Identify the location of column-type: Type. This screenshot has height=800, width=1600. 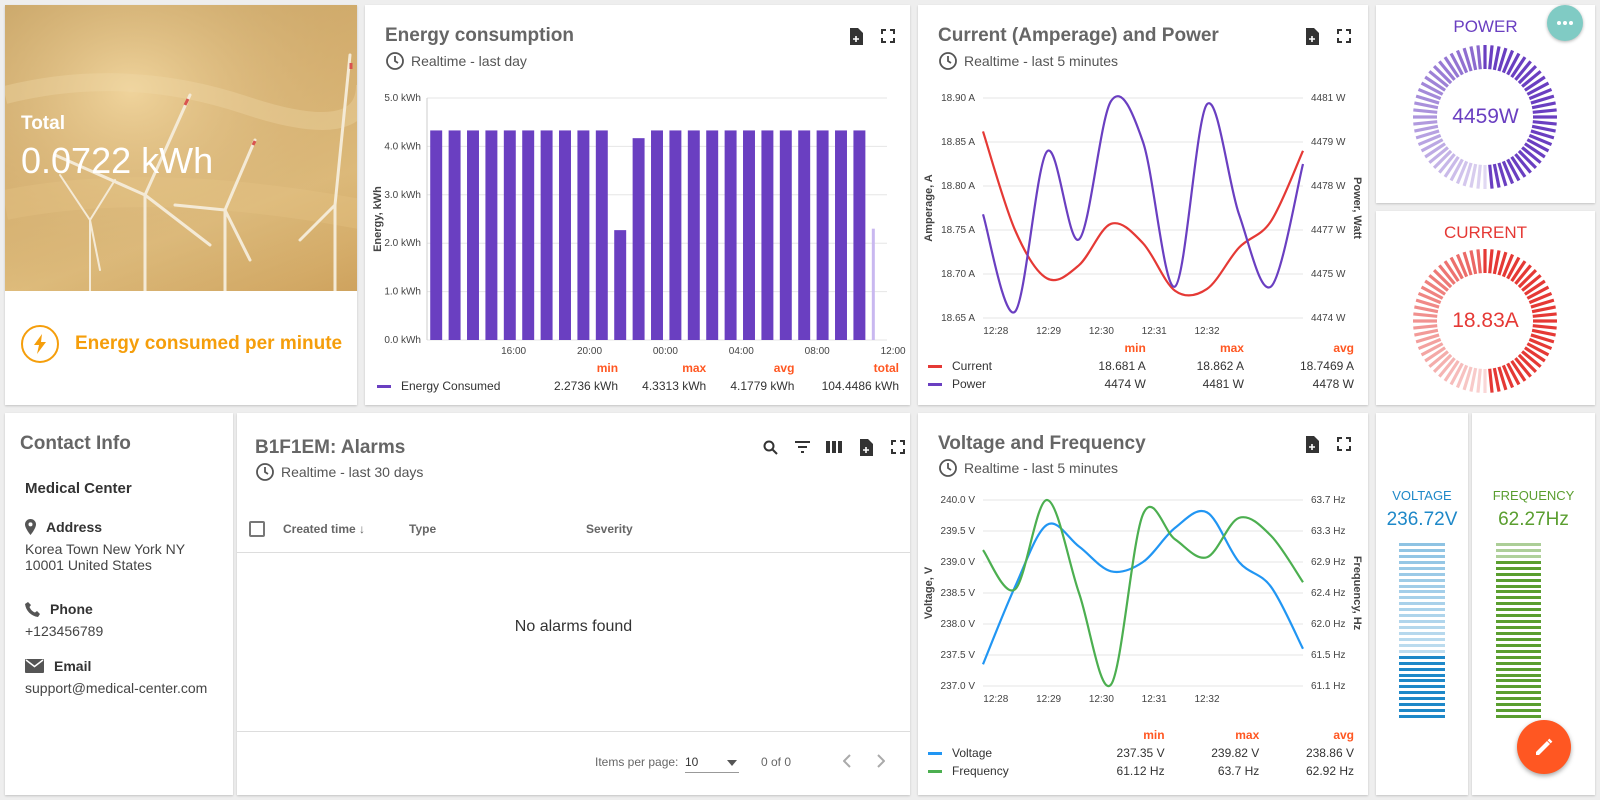
(423, 529).